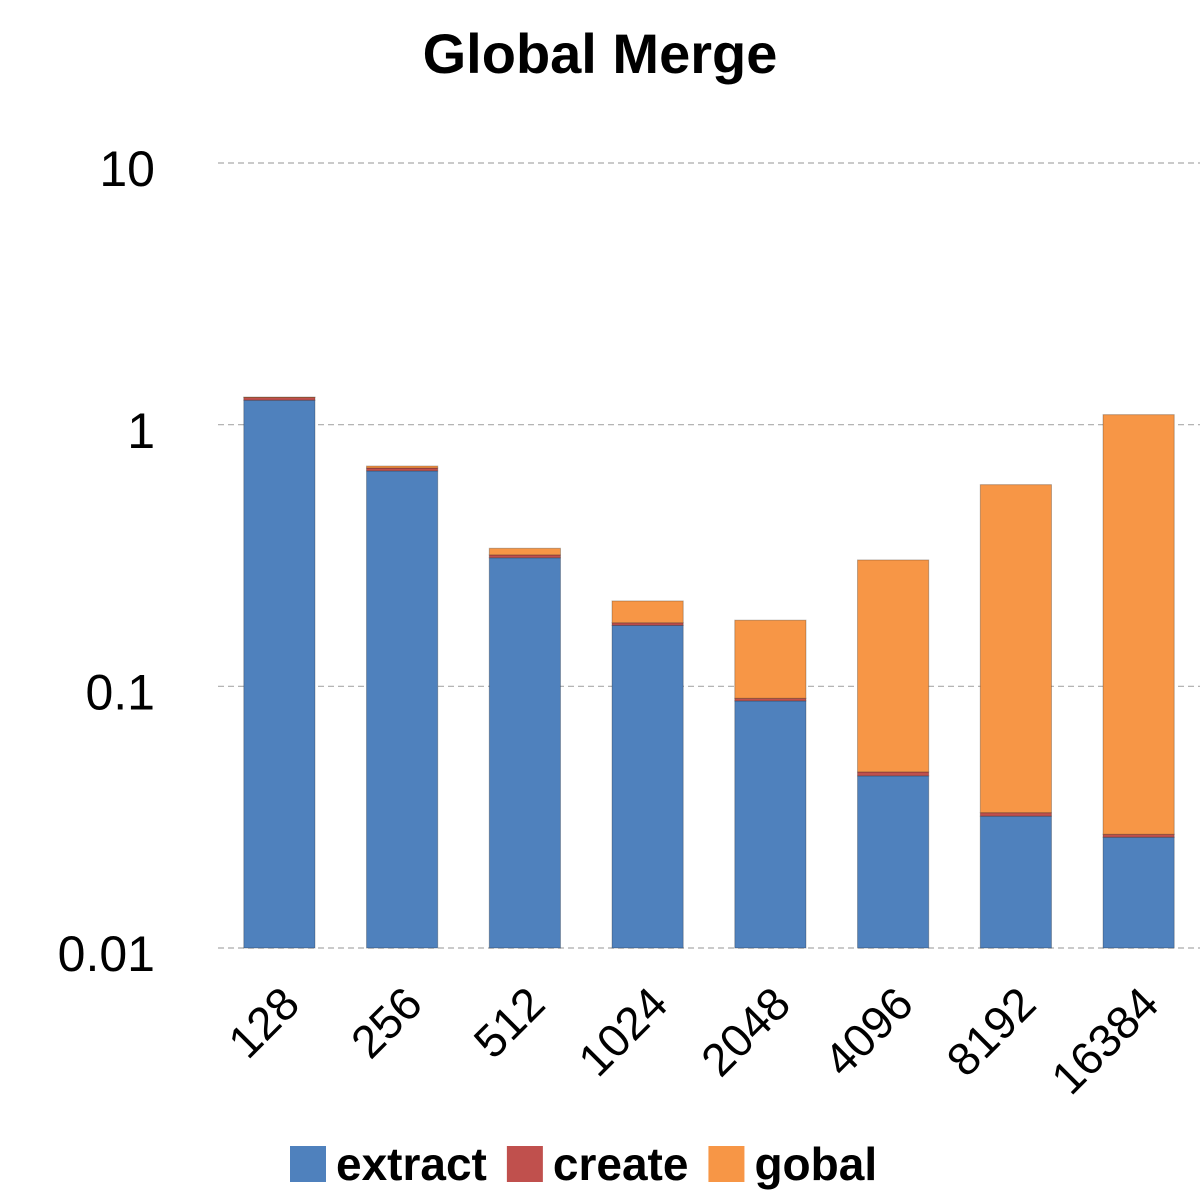 This screenshot has width=1201, height=1201. I want to click on x-tick-label: 128, so click(263, 1022).